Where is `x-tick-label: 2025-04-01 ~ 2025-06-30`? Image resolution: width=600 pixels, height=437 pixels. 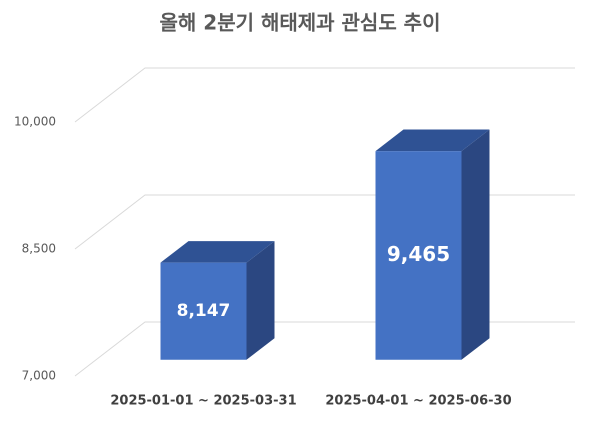 x-tick-label: 2025-04-01 ~ 2025-06-30 is located at coordinates (418, 401).